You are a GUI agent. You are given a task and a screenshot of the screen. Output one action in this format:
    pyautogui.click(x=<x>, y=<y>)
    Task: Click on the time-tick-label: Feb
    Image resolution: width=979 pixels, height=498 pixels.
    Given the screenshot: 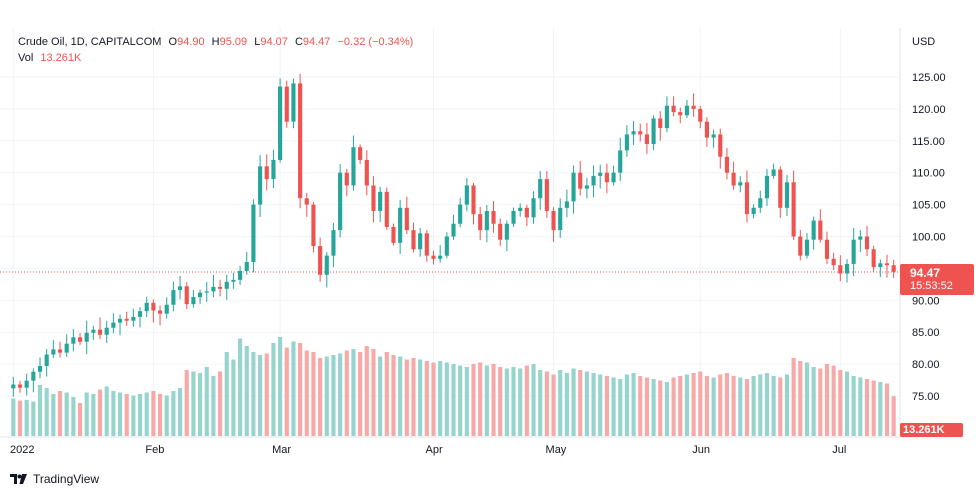 What is the action you would take?
    pyautogui.click(x=154, y=450)
    